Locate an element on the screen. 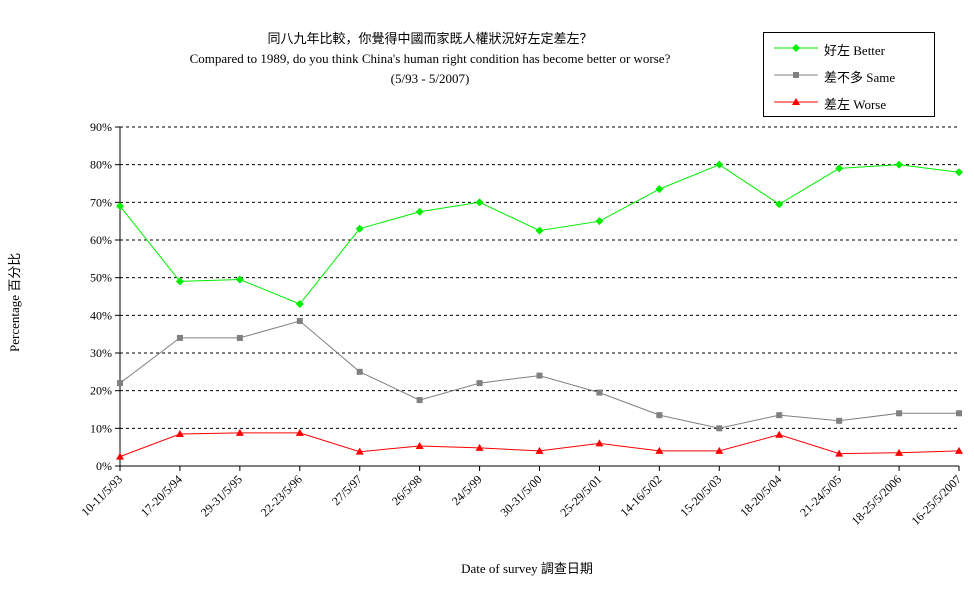 This screenshot has width=974, height=599. legend-marker-better is located at coordinates (796, 48).